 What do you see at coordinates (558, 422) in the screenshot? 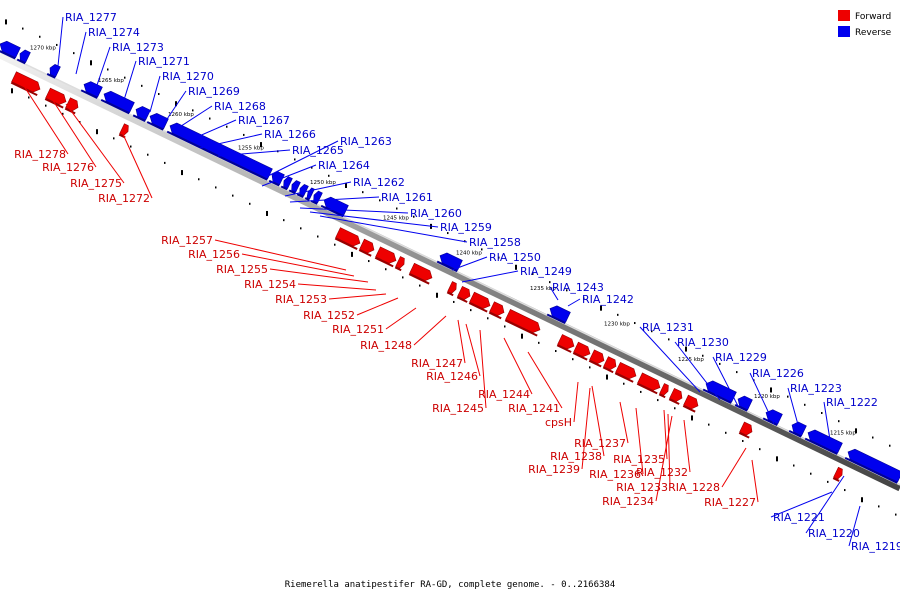
I see `gene-label-cpsh: cpsH` at bounding box center [558, 422].